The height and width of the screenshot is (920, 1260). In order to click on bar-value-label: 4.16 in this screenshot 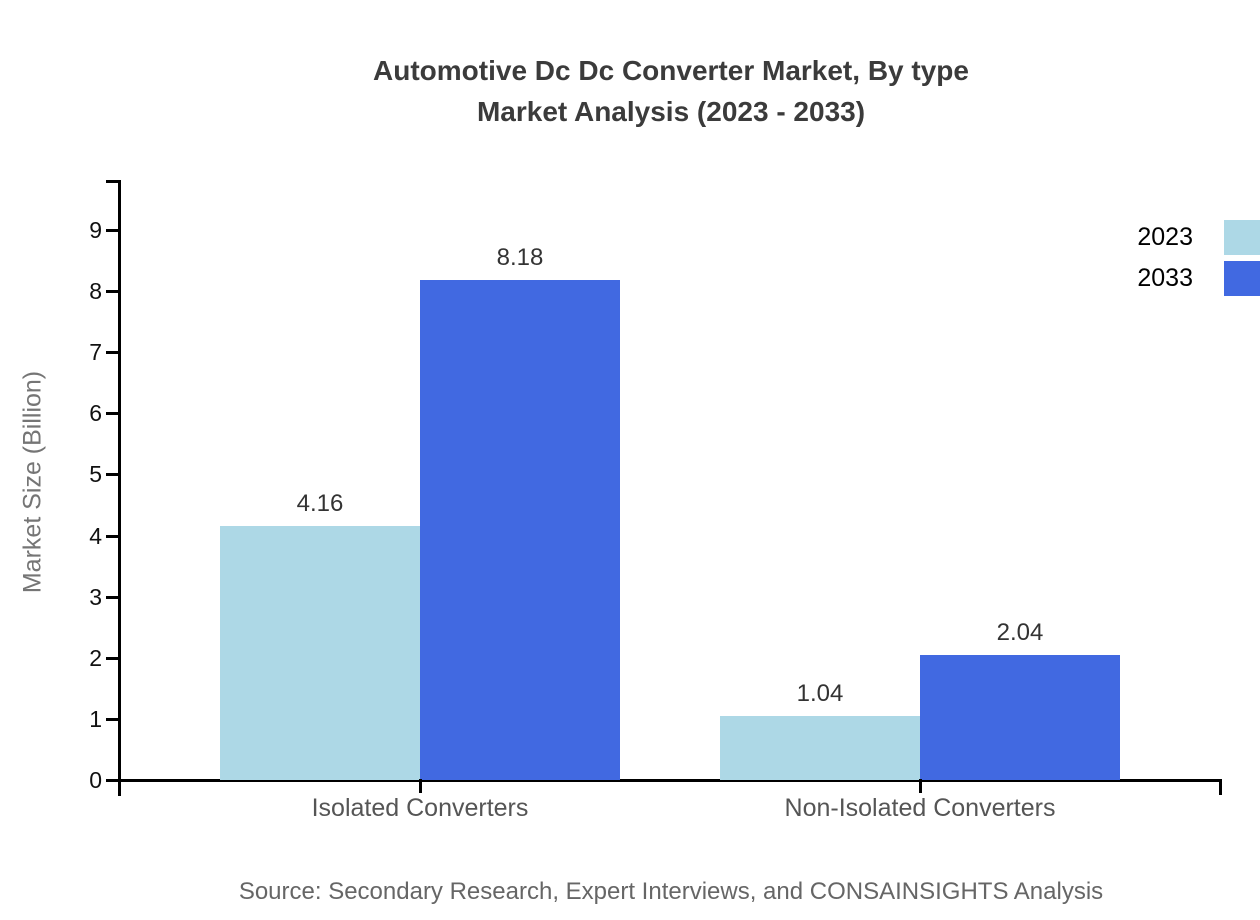, I will do `click(320, 503)`.